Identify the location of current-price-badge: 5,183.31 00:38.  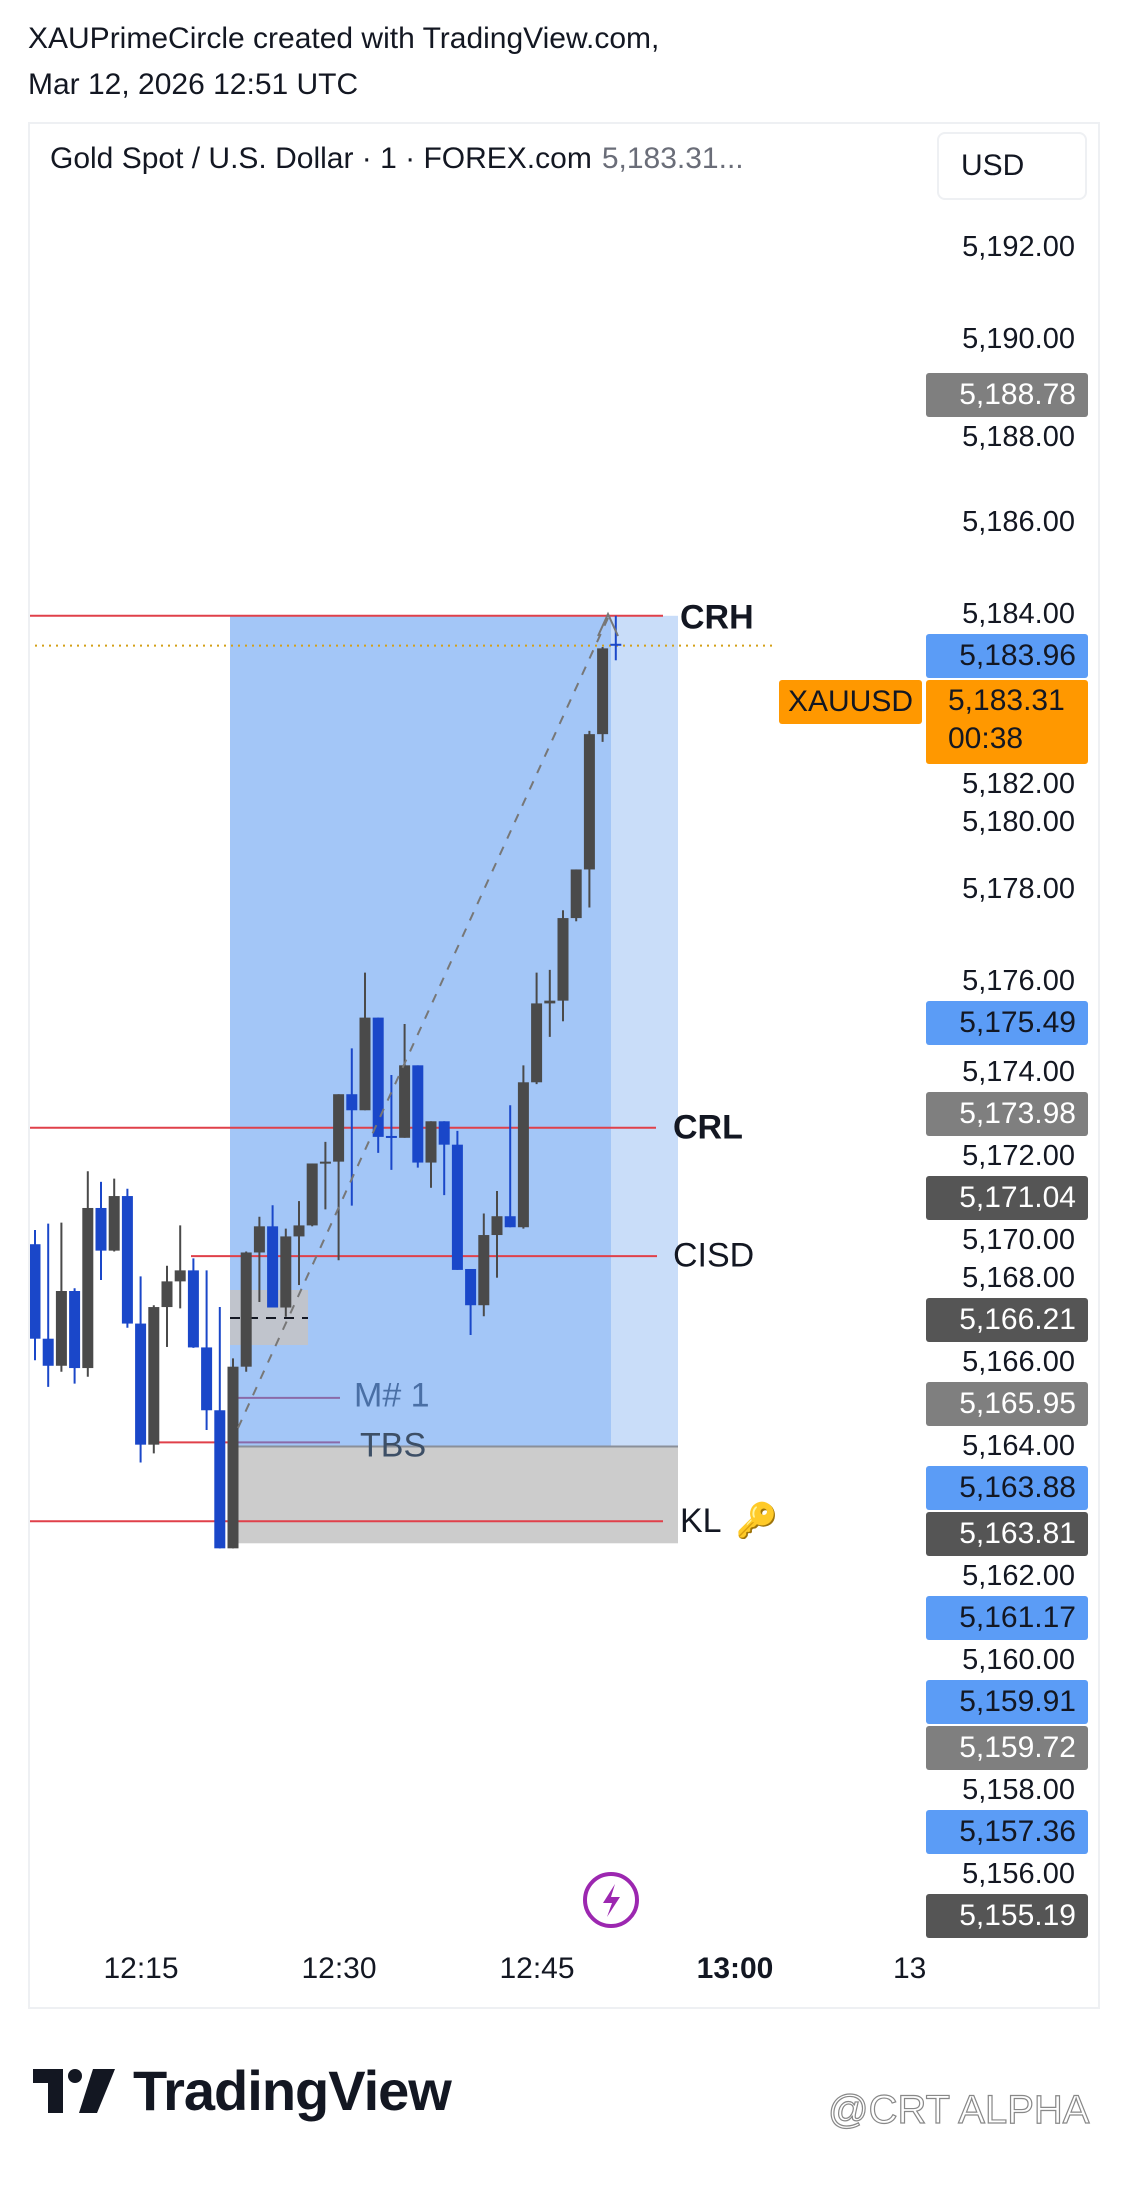
(1007, 721).